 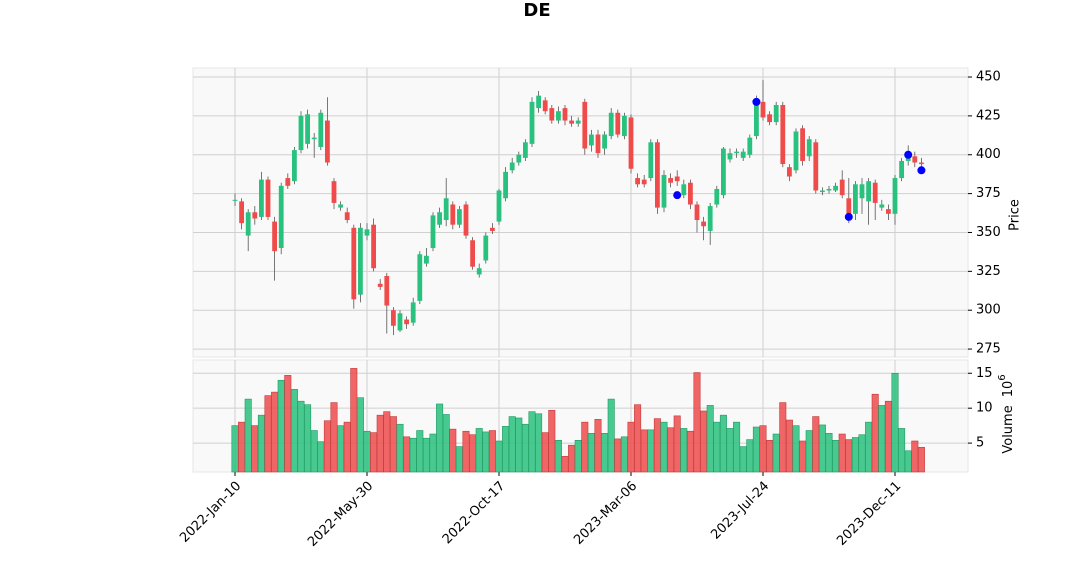 I want to click on x-tick-label: 2022-Jan-10, so click(x=210, y=512).